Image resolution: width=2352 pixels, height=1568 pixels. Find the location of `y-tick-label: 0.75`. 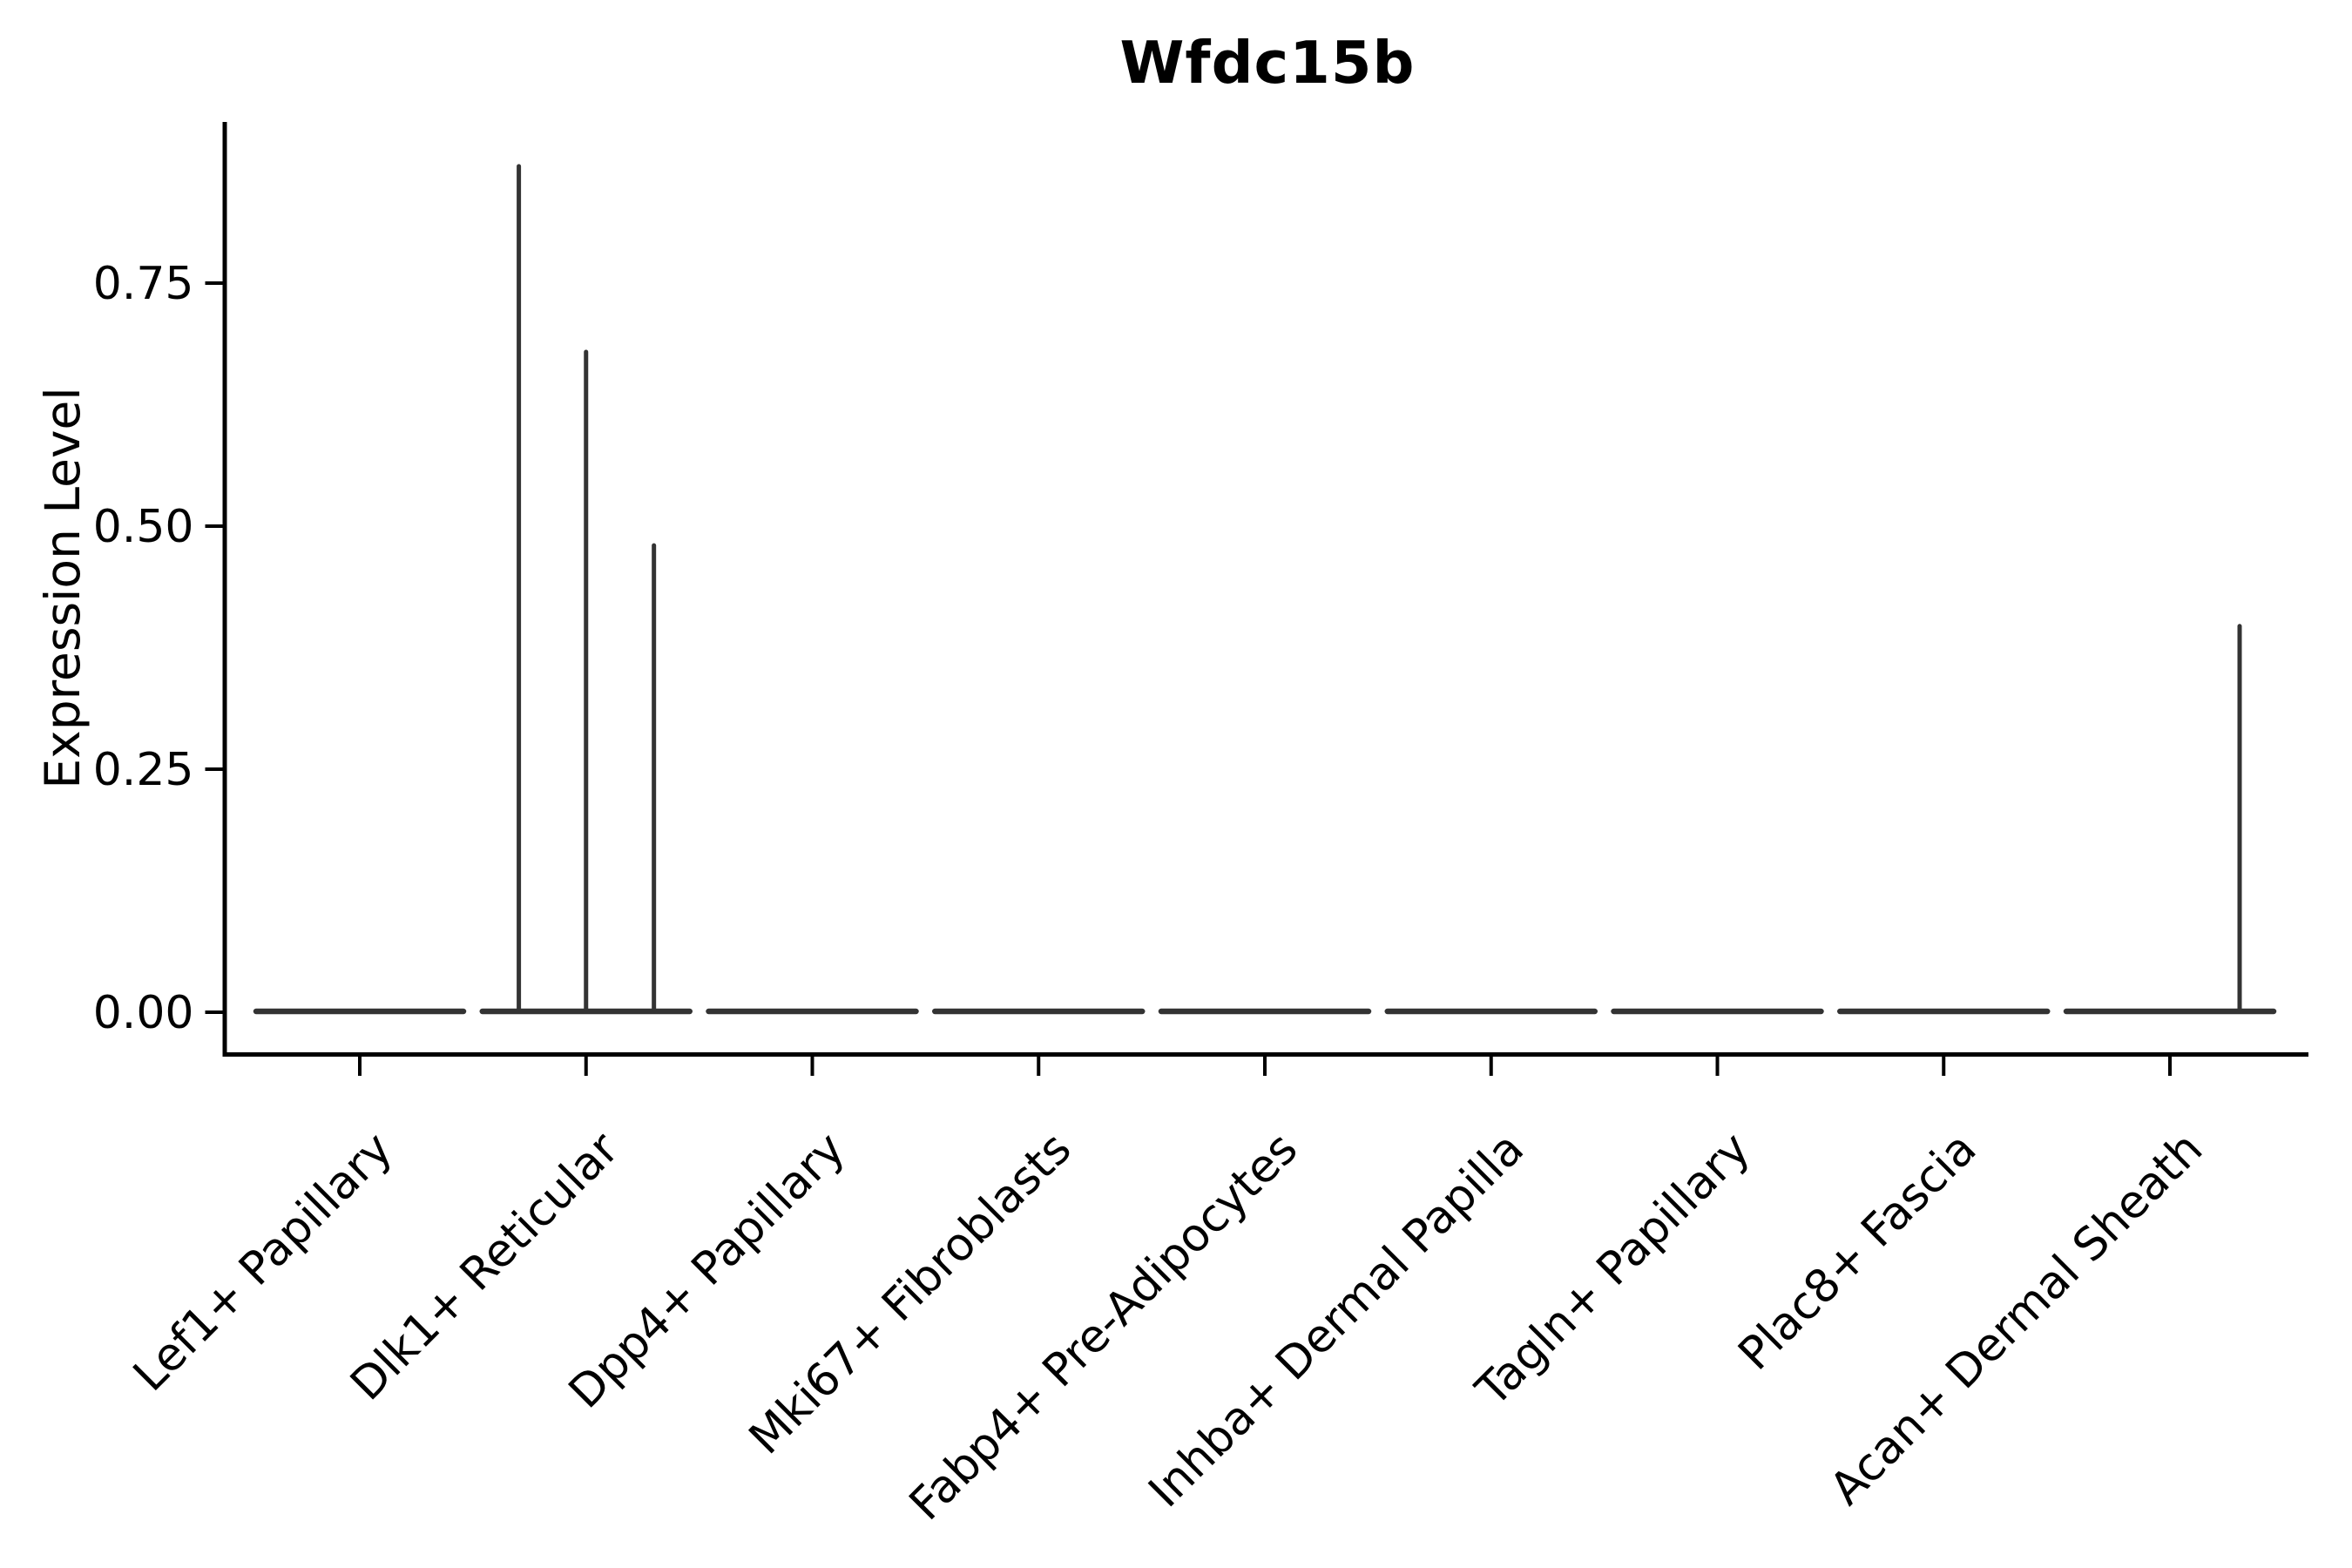

y-tick-label: 0.75 is located at coordinates (143, 284).